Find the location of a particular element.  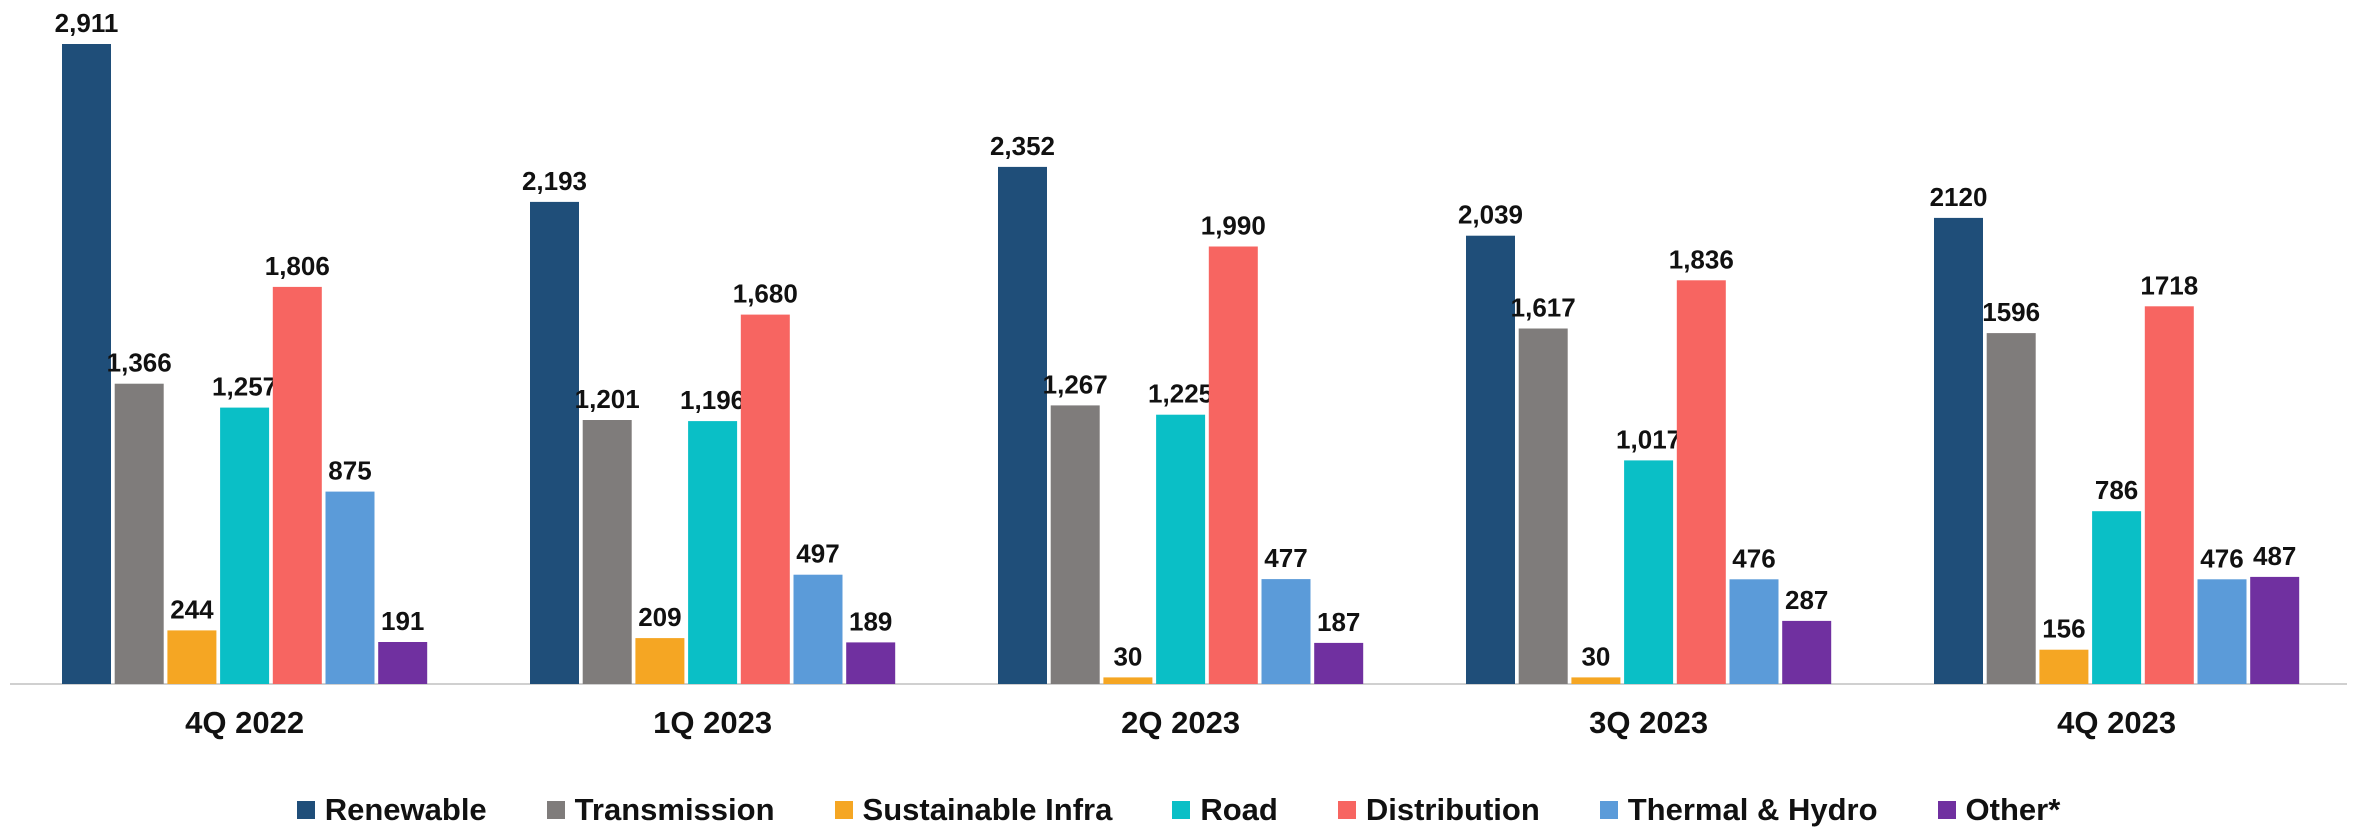

data-label: 2,911 is located at coordinates (87, 23).